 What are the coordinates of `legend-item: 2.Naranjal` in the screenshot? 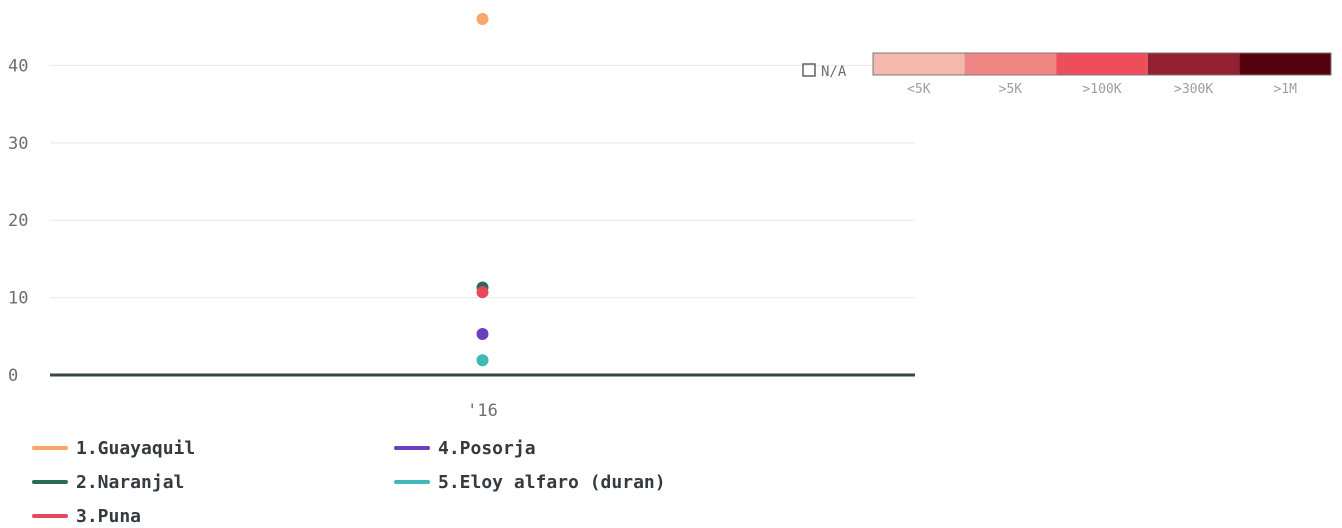 It's located at (108, 482).